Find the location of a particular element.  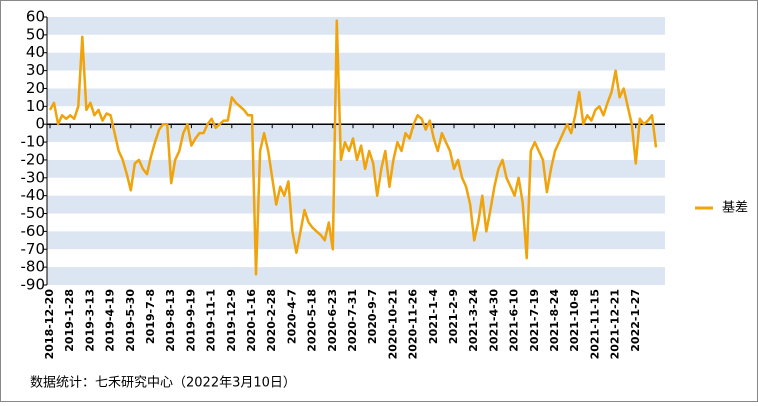

x-tick-label: 2019-1-28 is located at coordinates (69, 320).